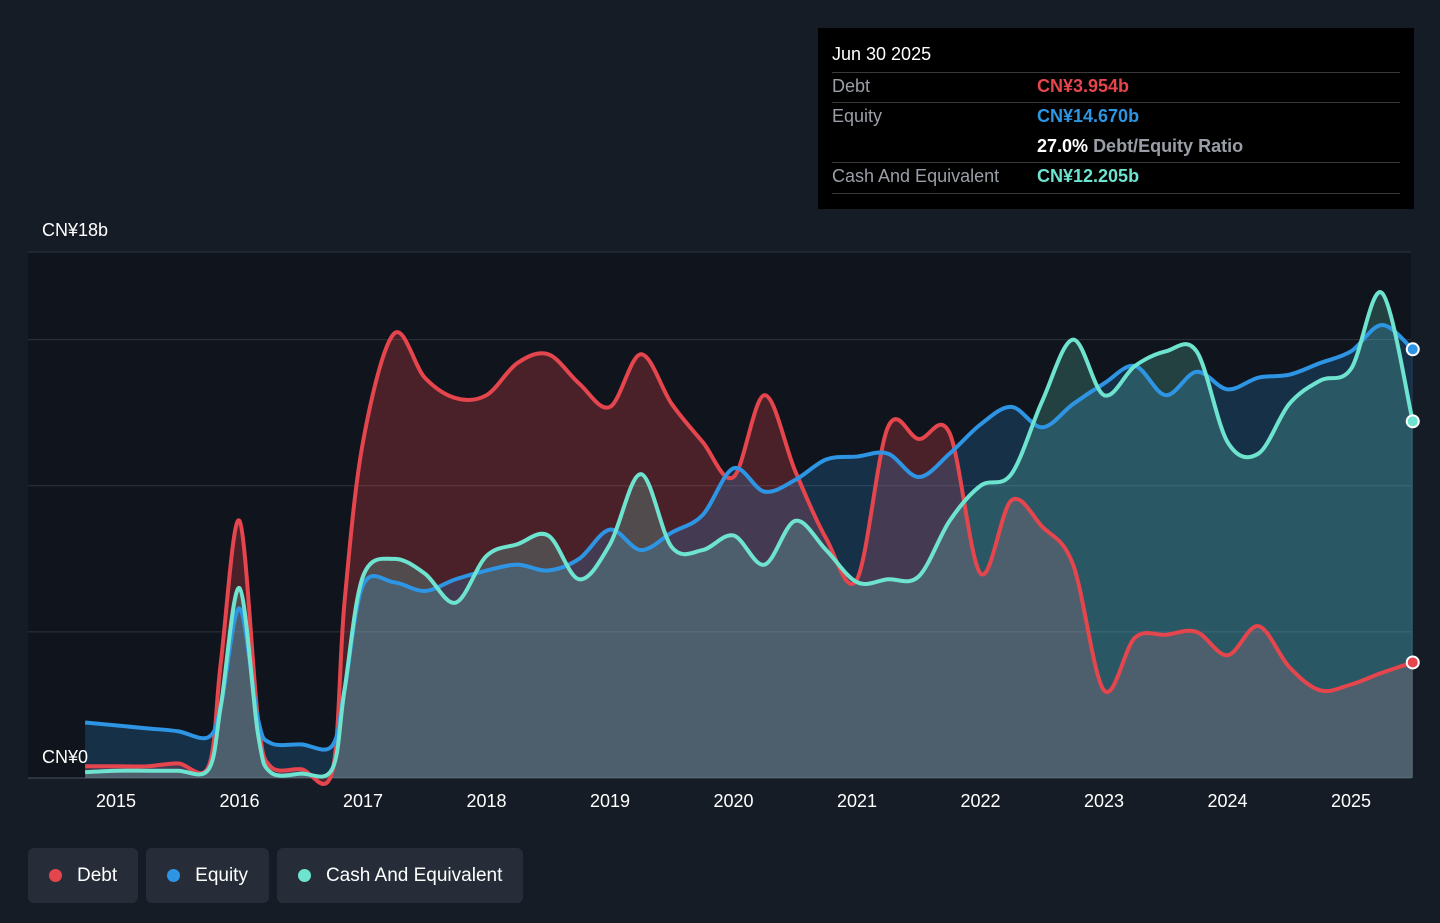  Describe the element at coordinates (414, 875) in the screenshot. I see `legend-cash-label: Cash And Equivalent` at that location.